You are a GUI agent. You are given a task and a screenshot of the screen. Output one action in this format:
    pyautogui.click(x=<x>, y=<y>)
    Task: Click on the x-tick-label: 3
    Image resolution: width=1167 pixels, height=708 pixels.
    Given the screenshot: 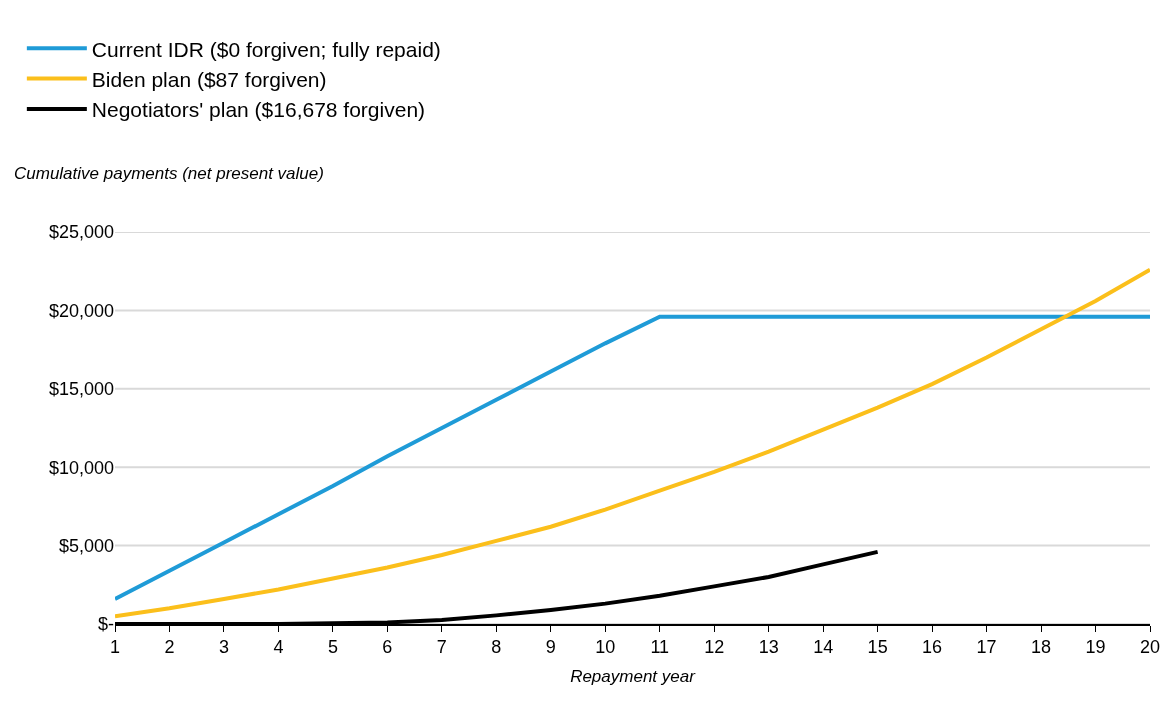 What is the action you would take?
    pyautogui.click(x=223, y=647)
    